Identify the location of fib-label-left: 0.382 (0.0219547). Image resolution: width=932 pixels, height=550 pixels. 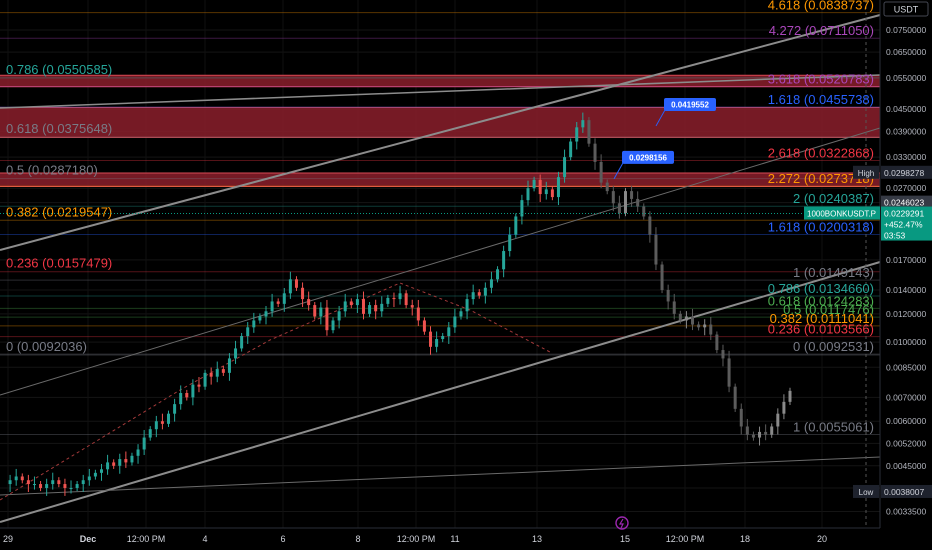
(59, 211).